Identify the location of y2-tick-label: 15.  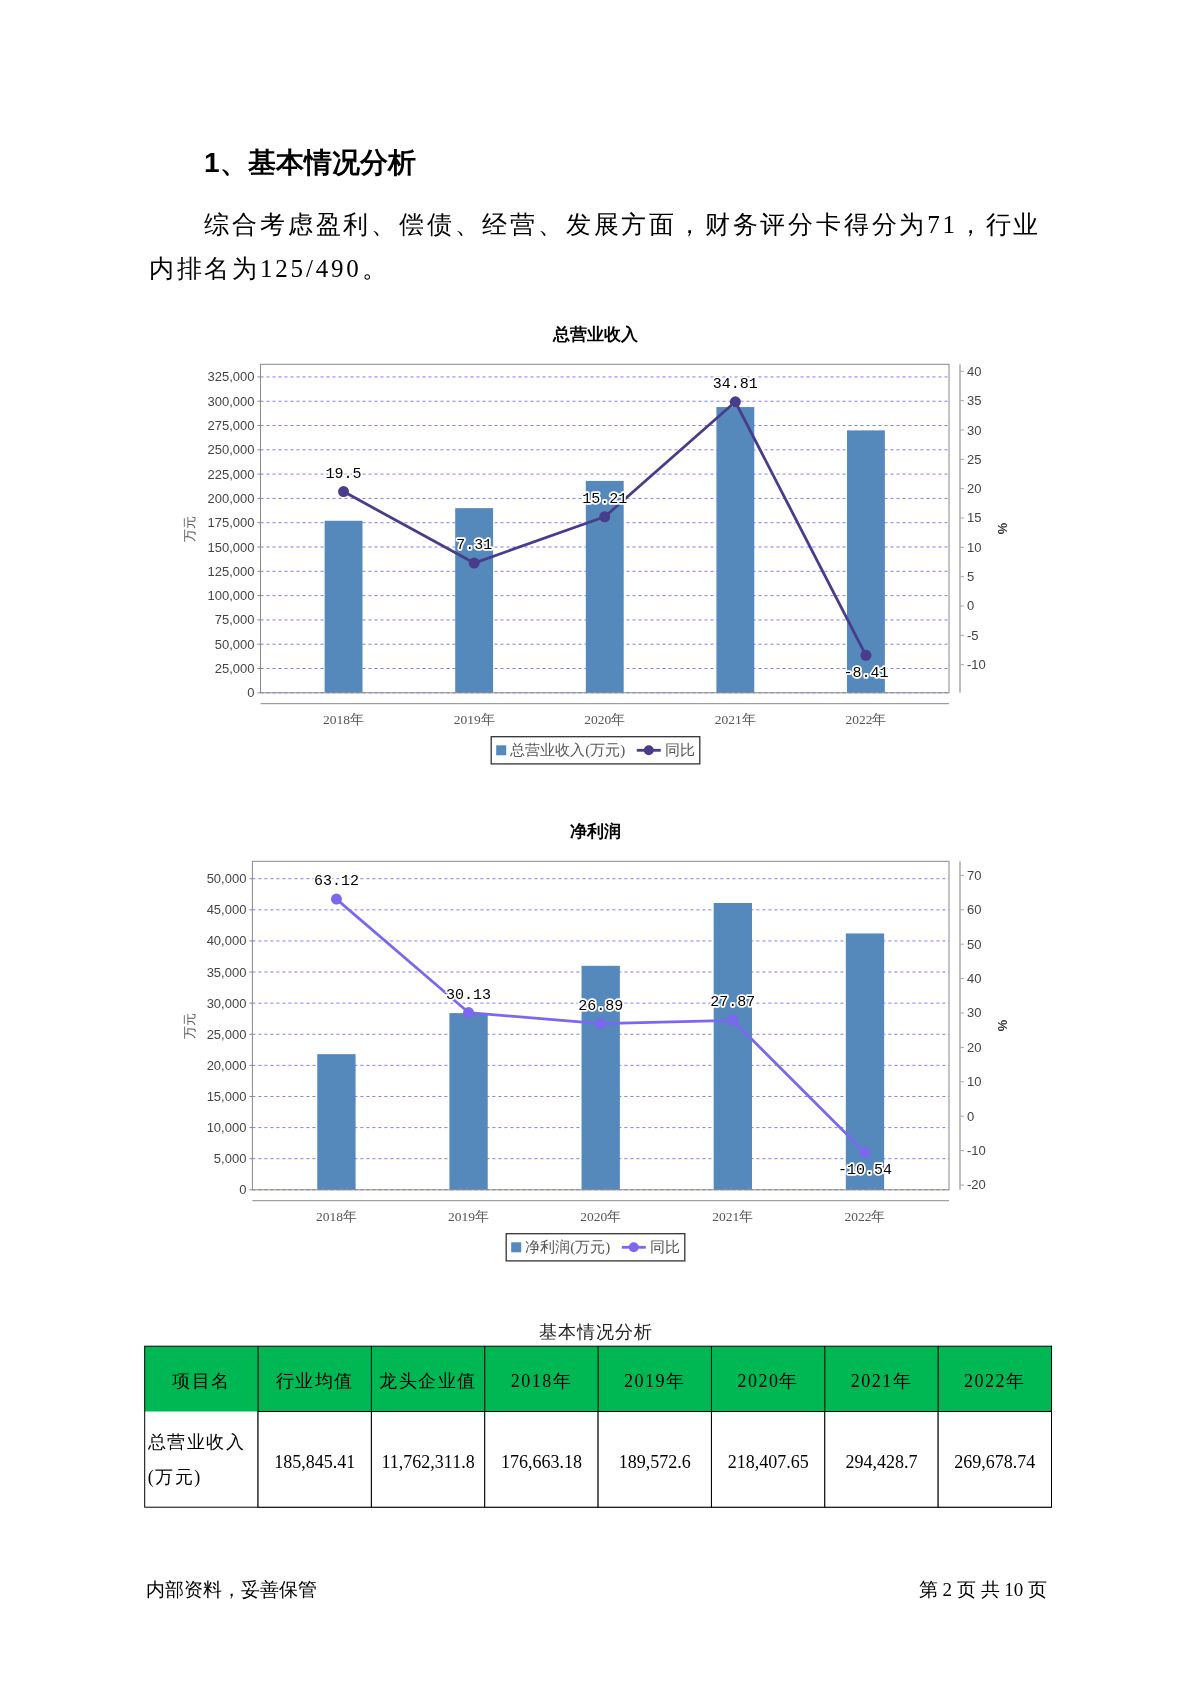
(974, 518).